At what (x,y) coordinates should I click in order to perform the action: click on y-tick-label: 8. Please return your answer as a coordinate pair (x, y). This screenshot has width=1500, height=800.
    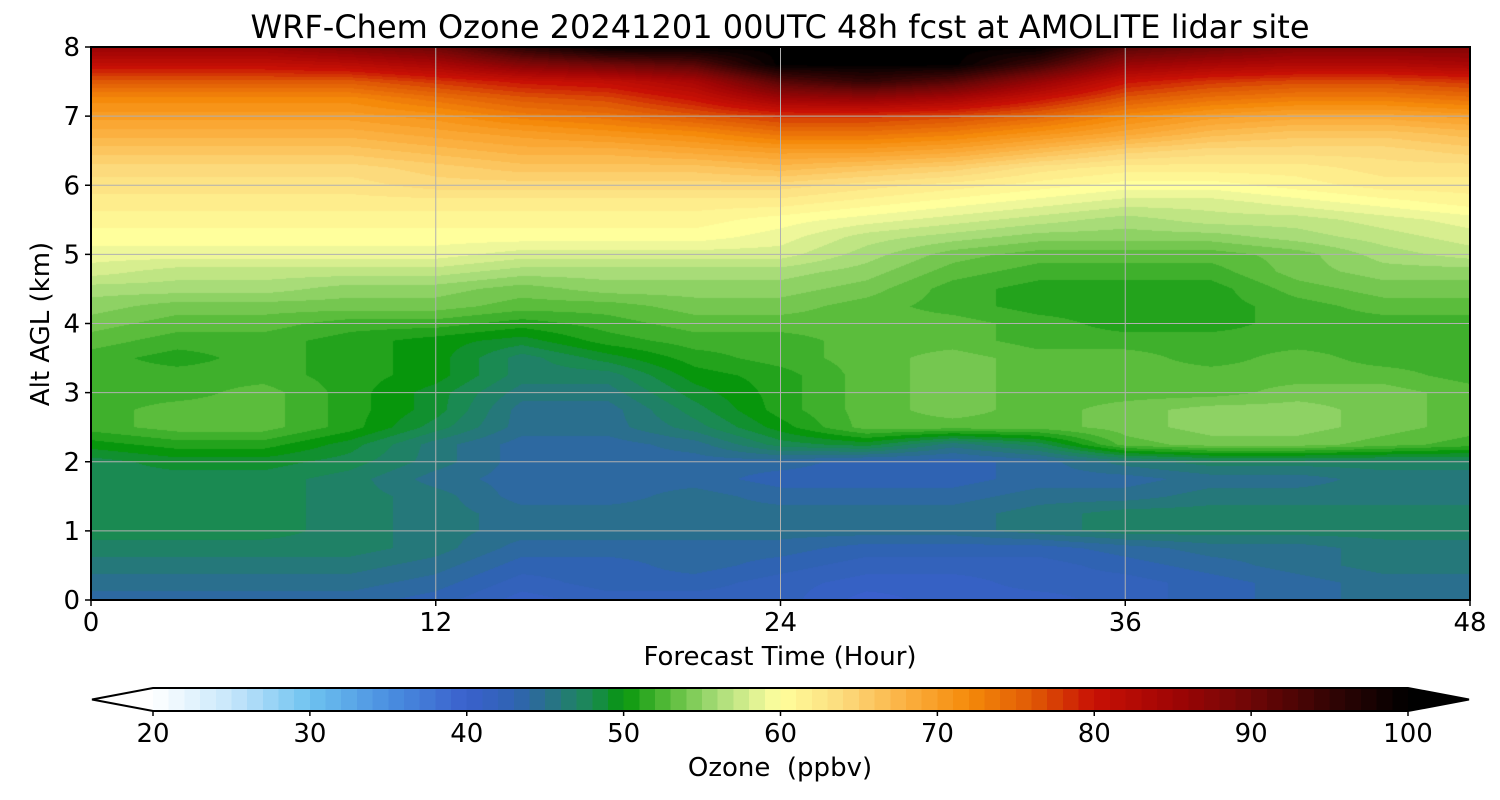
    Looking at the image, I should click on (71, 48).